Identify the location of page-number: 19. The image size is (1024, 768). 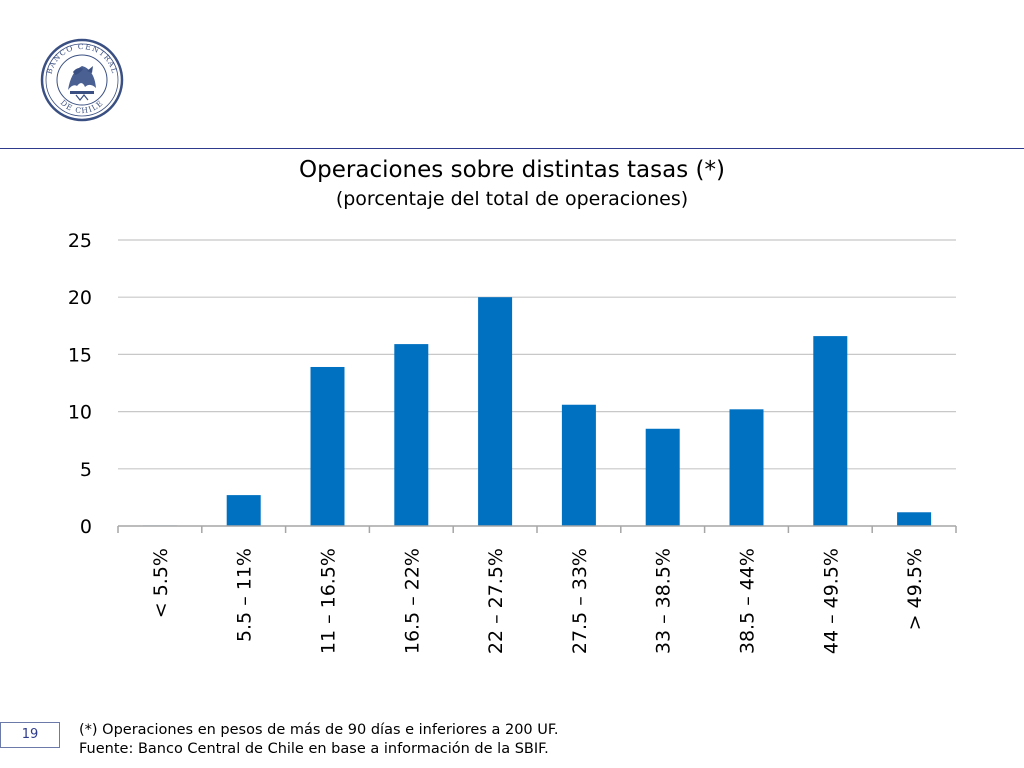
(30, 735).